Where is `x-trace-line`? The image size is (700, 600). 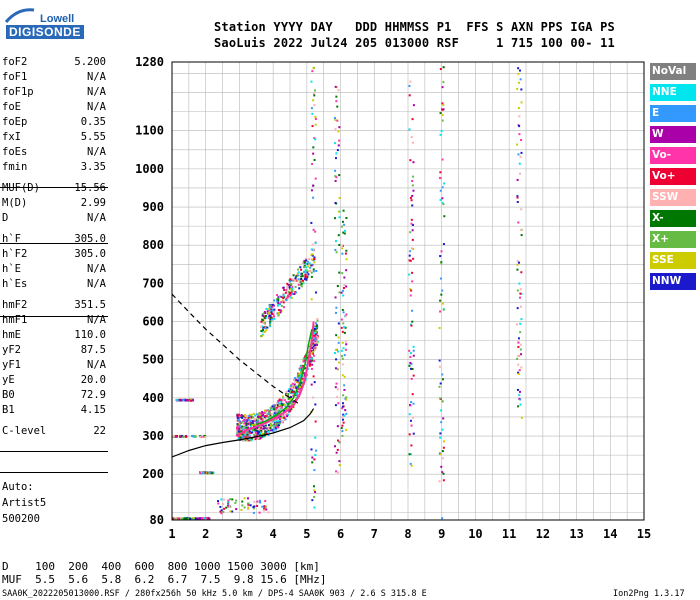
x-trace-line is located at coordinates (284, 377).